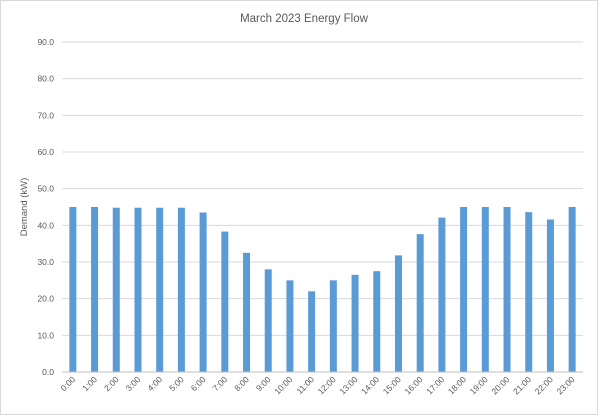 The image size is (600, 417). What do you see at coordinates (304, 19) in the screenshot?
I see `chart-title: March 2023 Energy Flow` at bounding box center [304, 19].